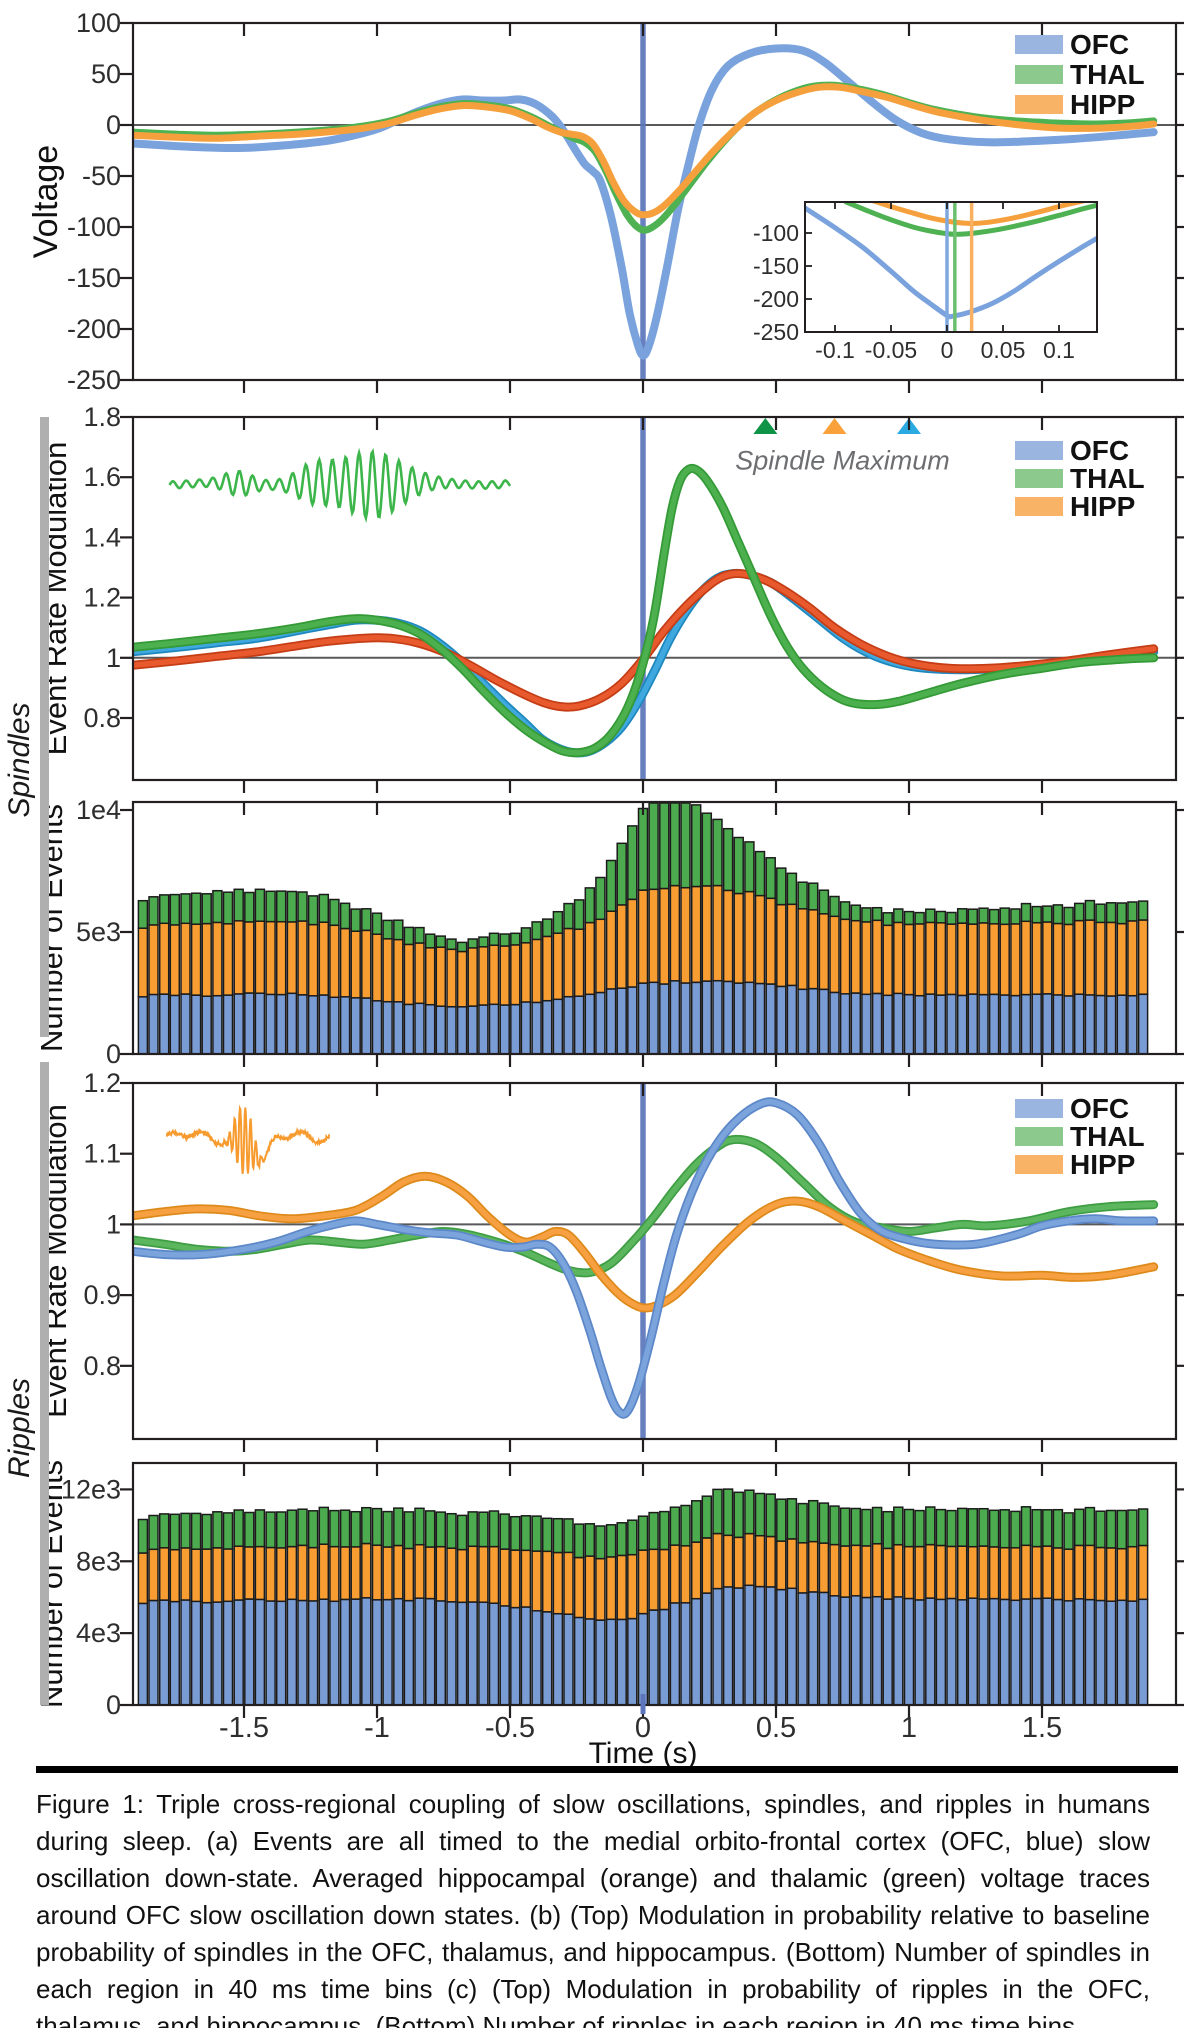 The width and height of the screenshot is (1184, 2028). I want to click on spindles-section-bar, so click(44, 727).